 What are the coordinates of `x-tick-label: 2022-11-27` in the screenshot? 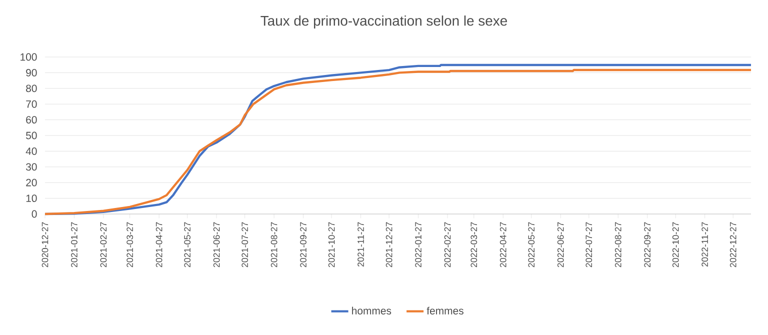 It's located at (705, 244).